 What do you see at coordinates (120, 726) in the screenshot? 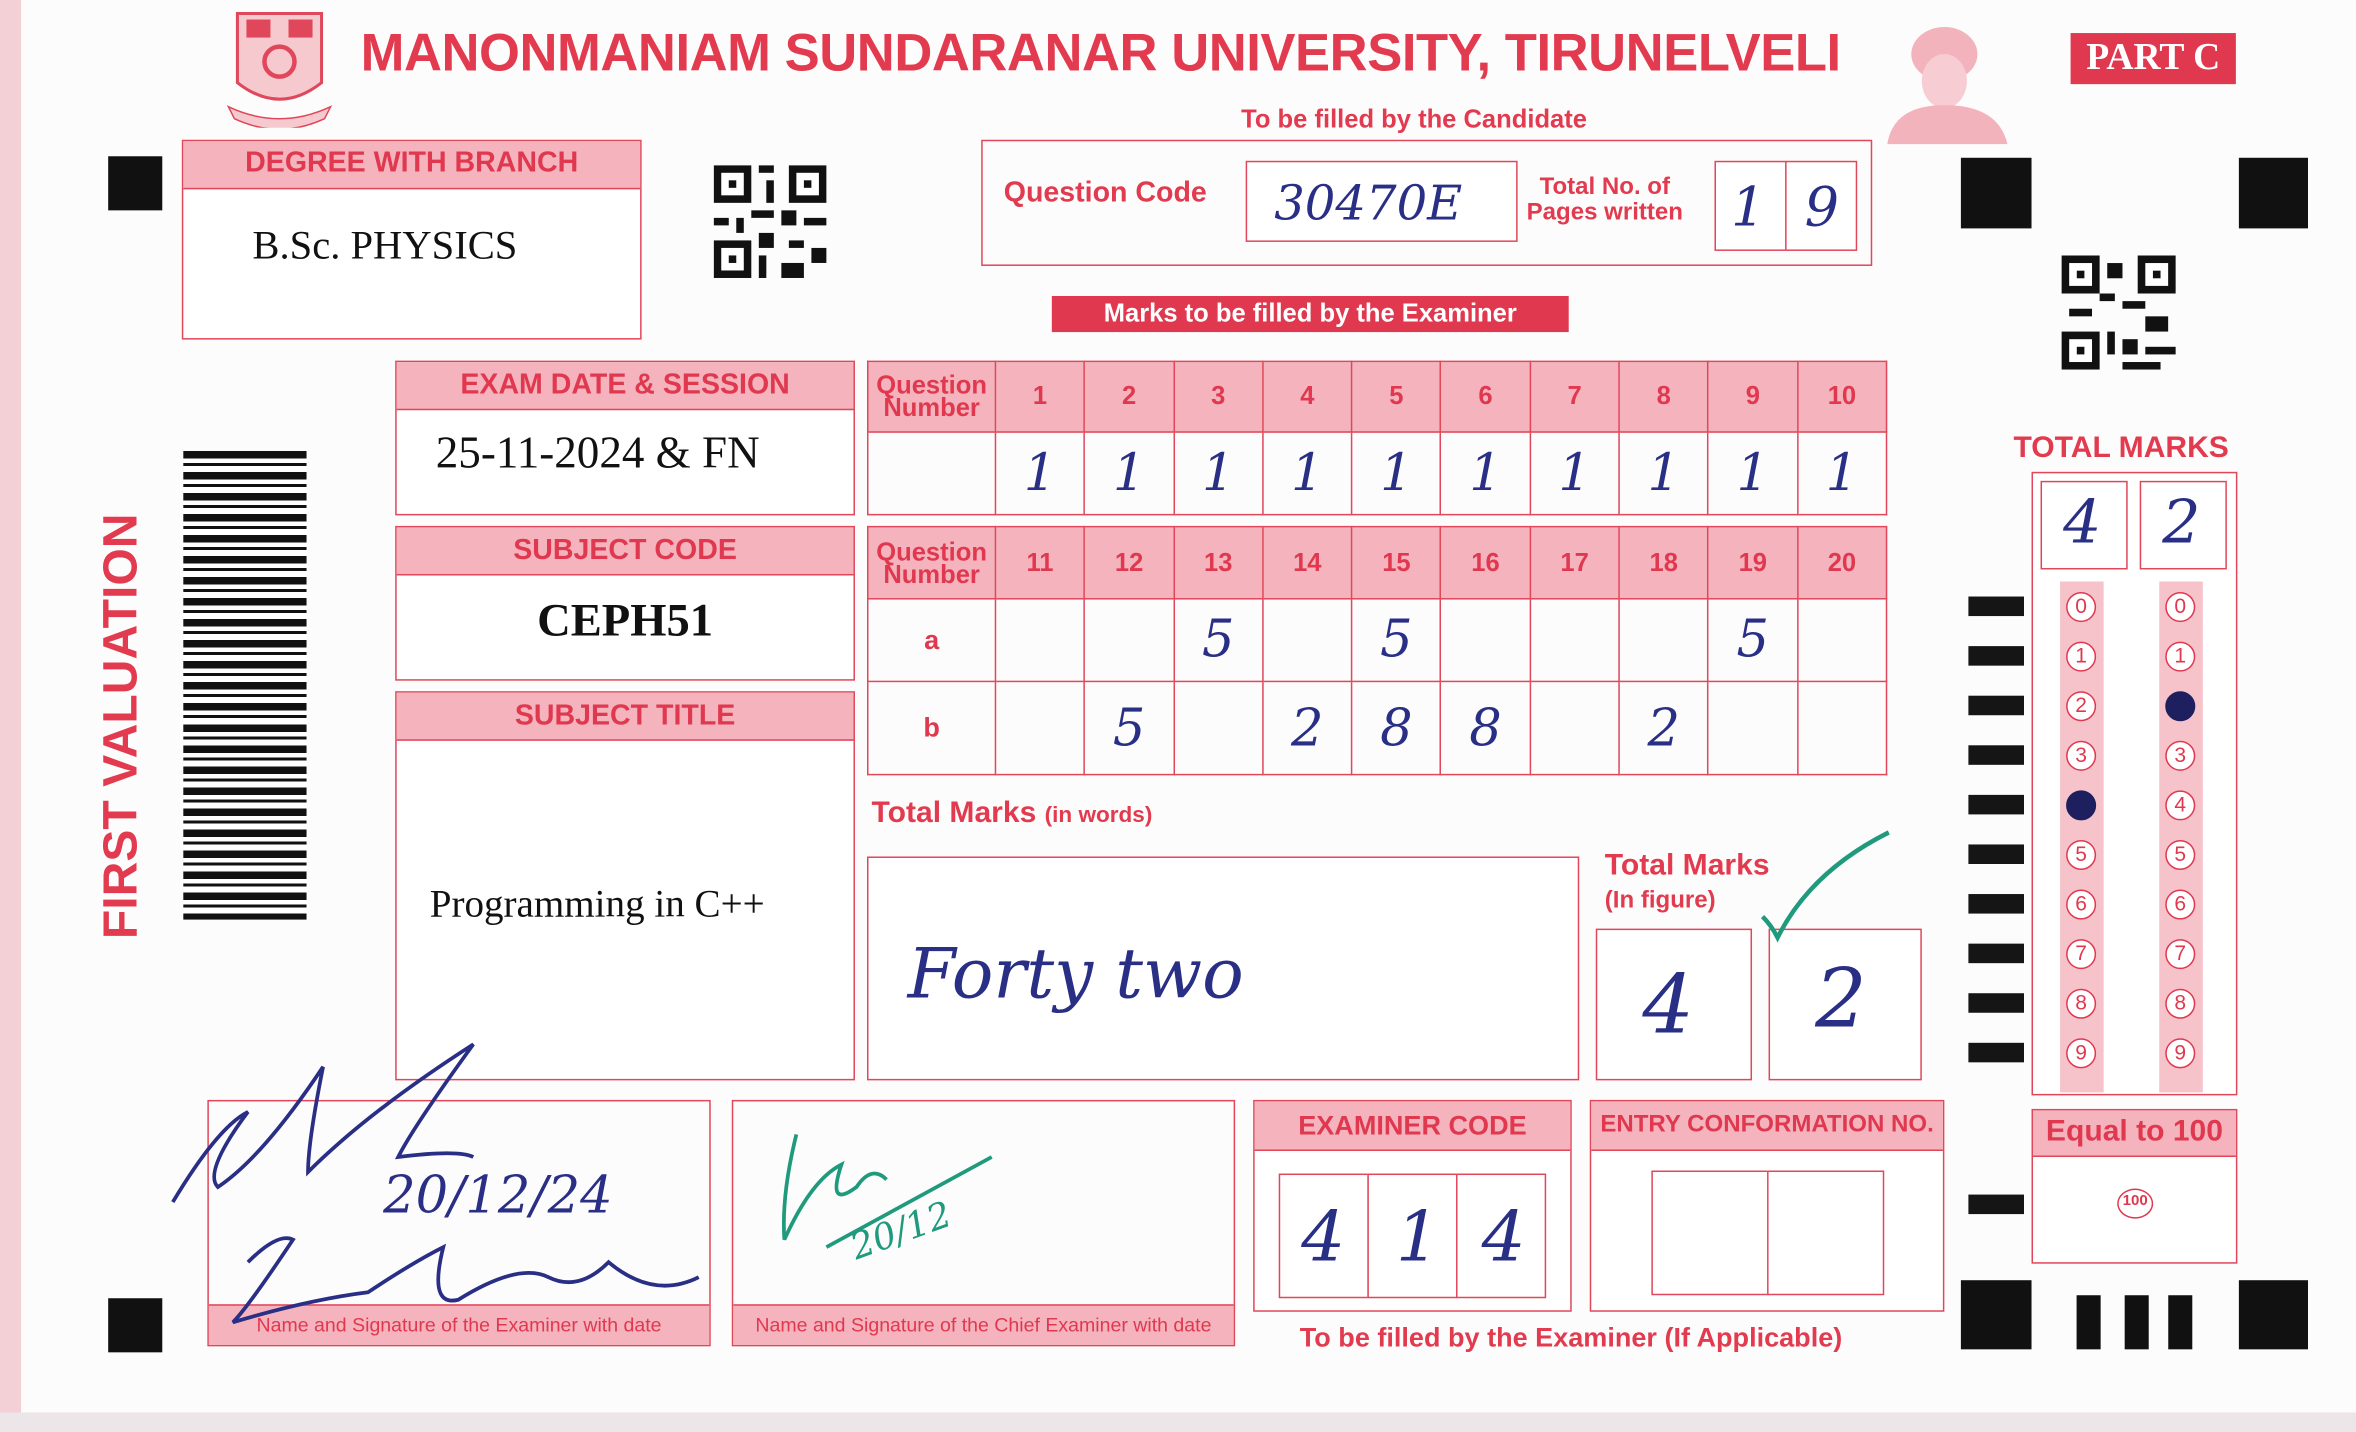
I see `first-valuation-label: FIRST VALUATION` at bounding box center [120, 726].